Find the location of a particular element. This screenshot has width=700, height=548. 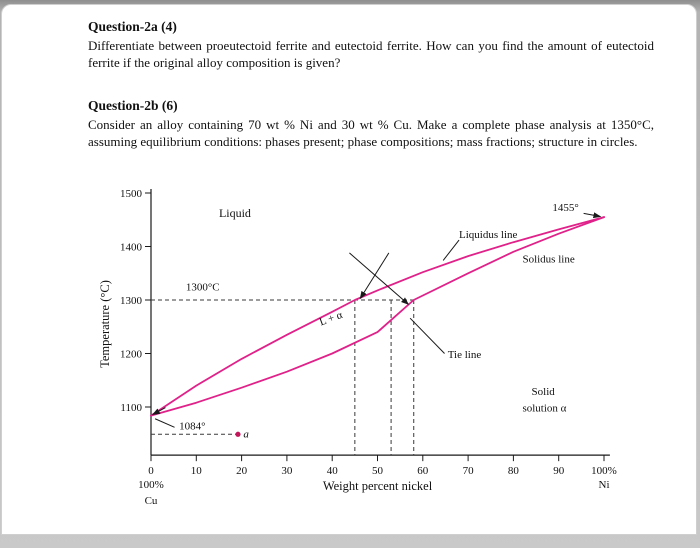

x-tick-label: 30 is located at coordinates (287, 471).